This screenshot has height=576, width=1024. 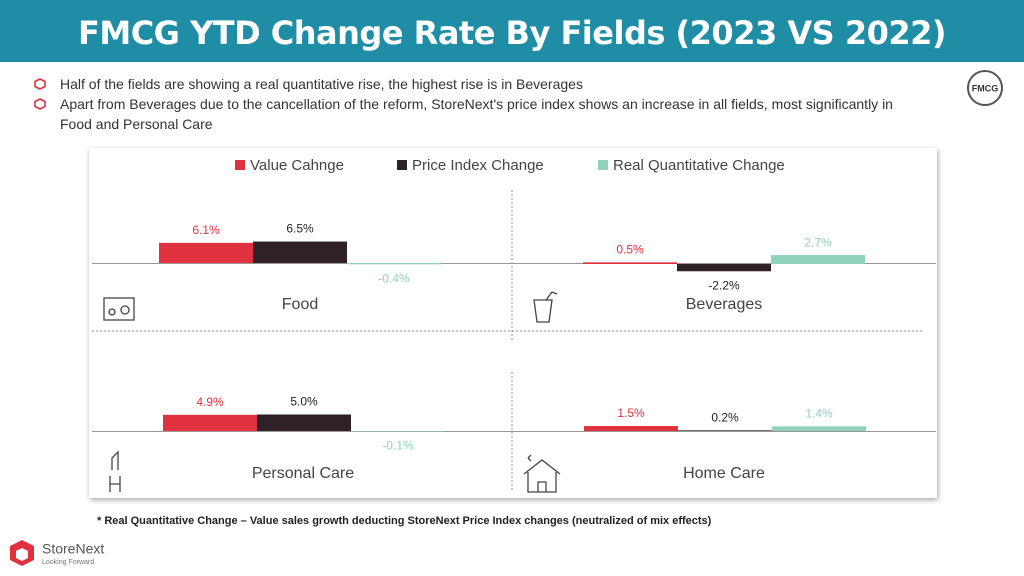 I want to click on value-label: 1.5%, so click(x=631, y=413).